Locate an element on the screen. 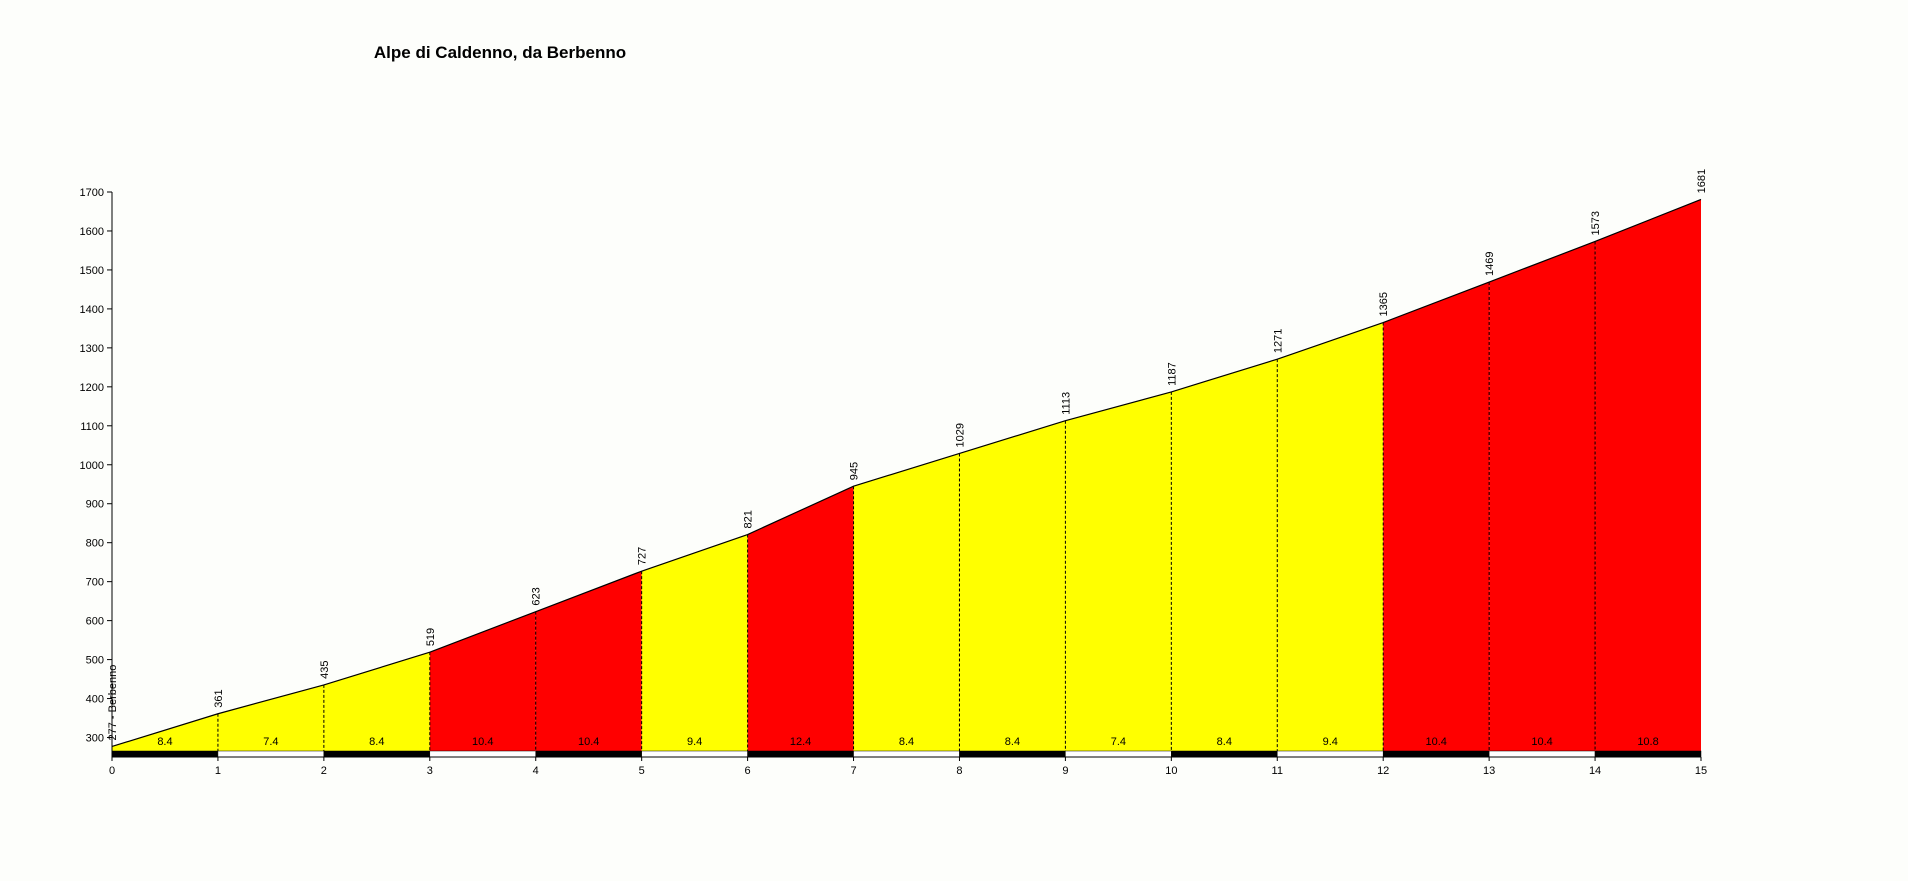  y-tick-label: 900 is located at coordinates (95, 505).